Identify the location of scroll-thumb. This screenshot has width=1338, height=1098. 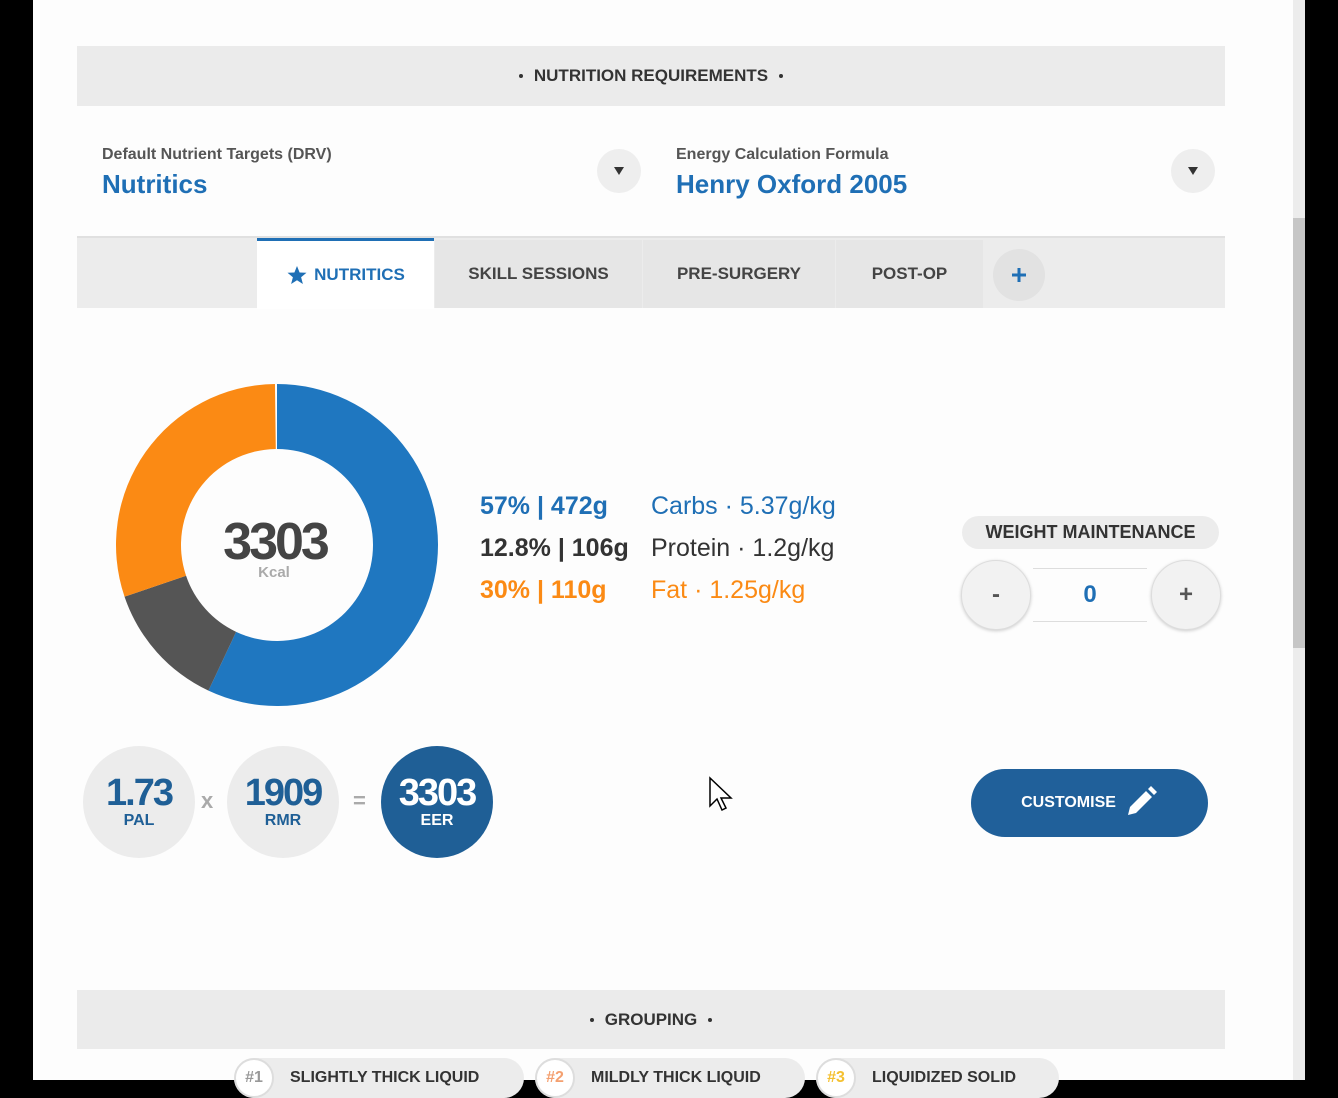
(1299, 433).